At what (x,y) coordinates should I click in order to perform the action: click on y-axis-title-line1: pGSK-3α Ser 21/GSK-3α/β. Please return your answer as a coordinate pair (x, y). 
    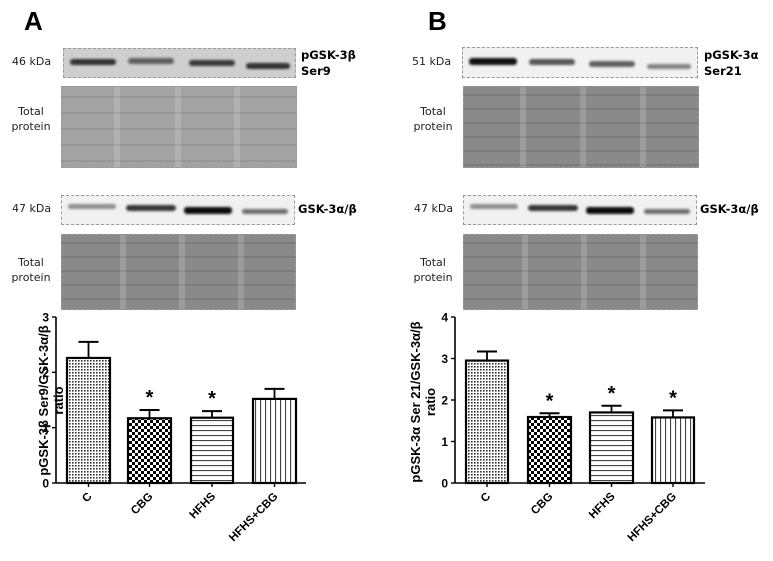
    Looking at the image, I should click on (415, 402).